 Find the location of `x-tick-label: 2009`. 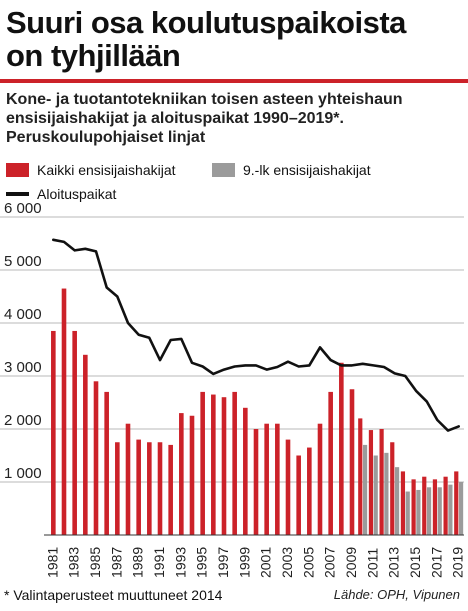

x-tick-label: 2009 is located at coordinates (351, 562).